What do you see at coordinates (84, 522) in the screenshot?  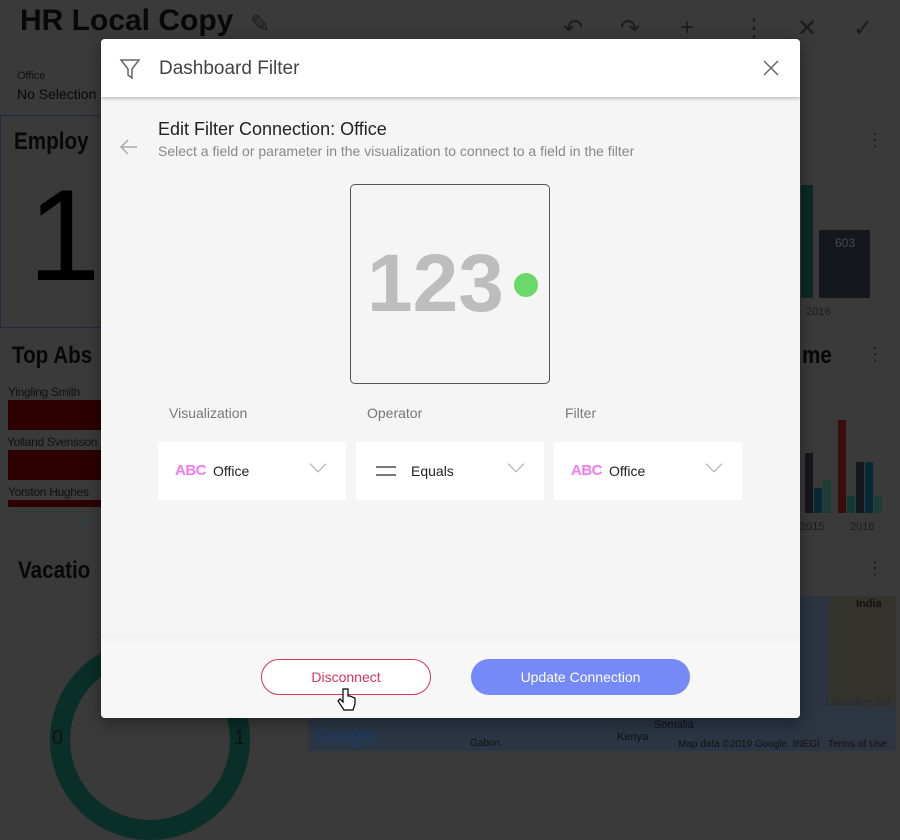 I see `axis-tick: 2` at bounding box center [84, 522].